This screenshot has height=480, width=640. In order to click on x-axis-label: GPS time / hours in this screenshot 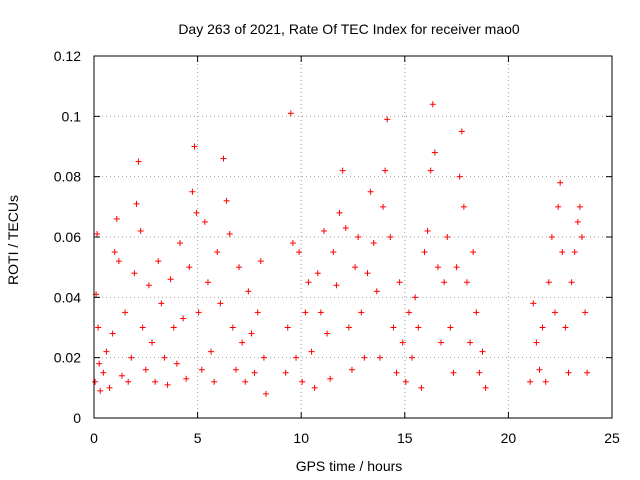, I will do `click(349, 466)`.